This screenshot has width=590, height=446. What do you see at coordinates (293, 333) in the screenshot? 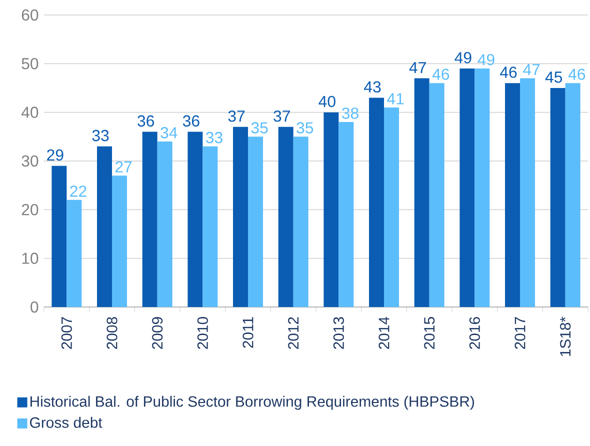
I see `x-tick-label: 2012` at bounding box center [293, 333].